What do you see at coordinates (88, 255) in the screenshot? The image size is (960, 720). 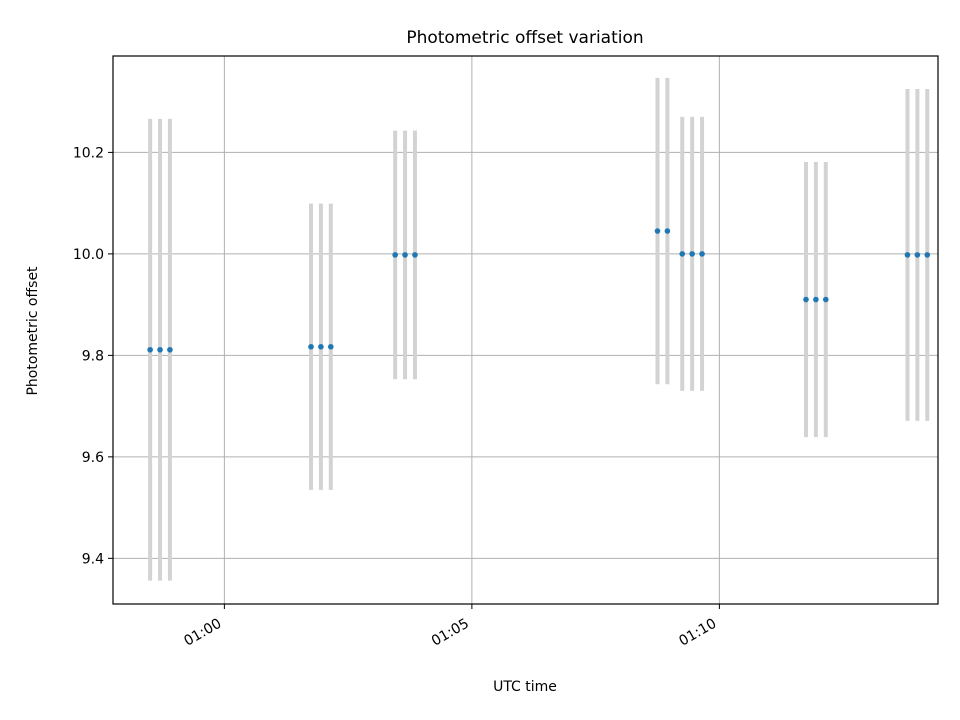 I see `y-tick-label: 10.0` at bounding box center [88, 255].